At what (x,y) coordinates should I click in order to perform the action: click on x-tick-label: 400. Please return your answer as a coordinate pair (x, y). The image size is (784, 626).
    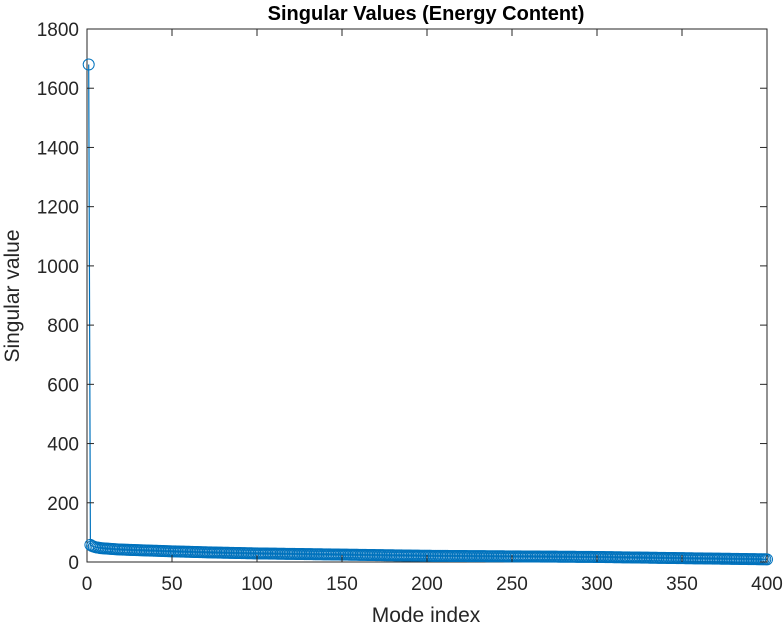
    Looking at the image, I should click on (767, 584).